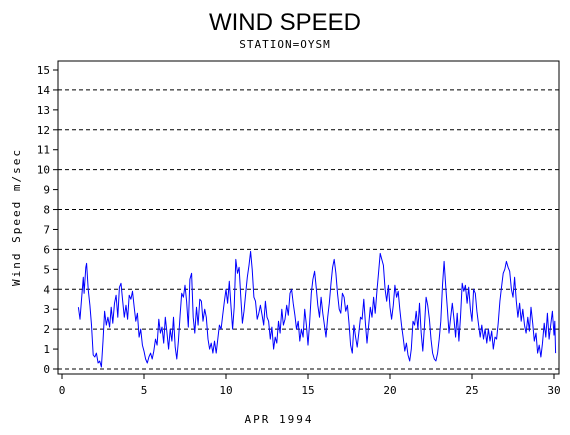 This screenshot has width=570, height=435. Describe the element at coordinates (46, 210) in the screenshot. I see `y-tick-label: 8` at that location.